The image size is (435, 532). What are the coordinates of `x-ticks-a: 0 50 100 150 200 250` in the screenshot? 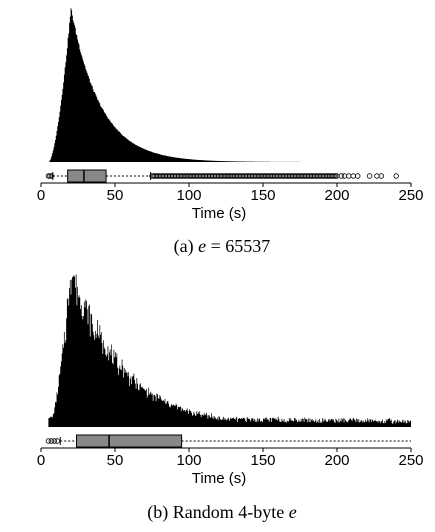 It's located at (230, 193).